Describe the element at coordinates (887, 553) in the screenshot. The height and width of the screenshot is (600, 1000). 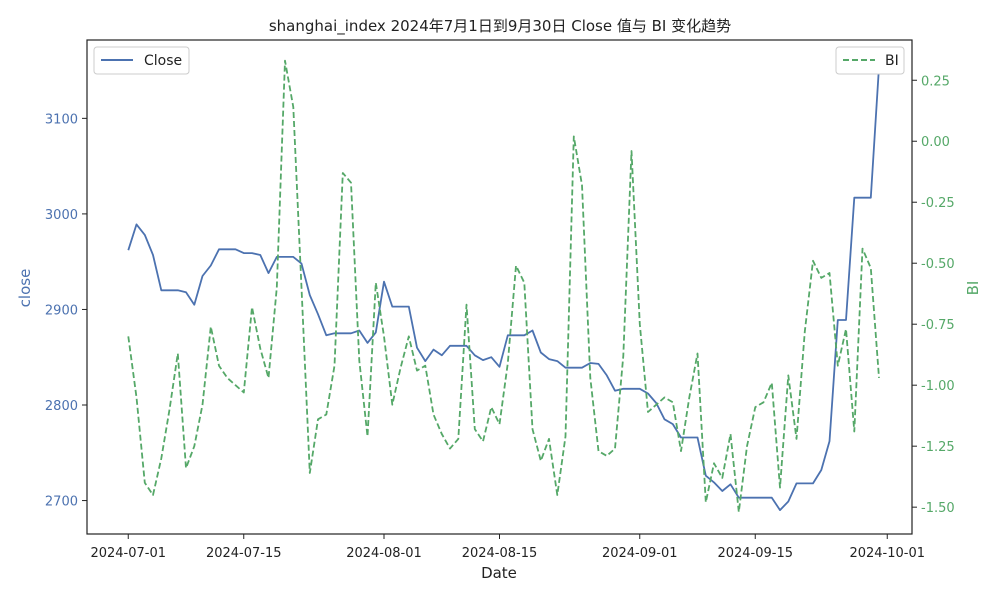
I see `x-tick-label: 2024-10-01` at that location.